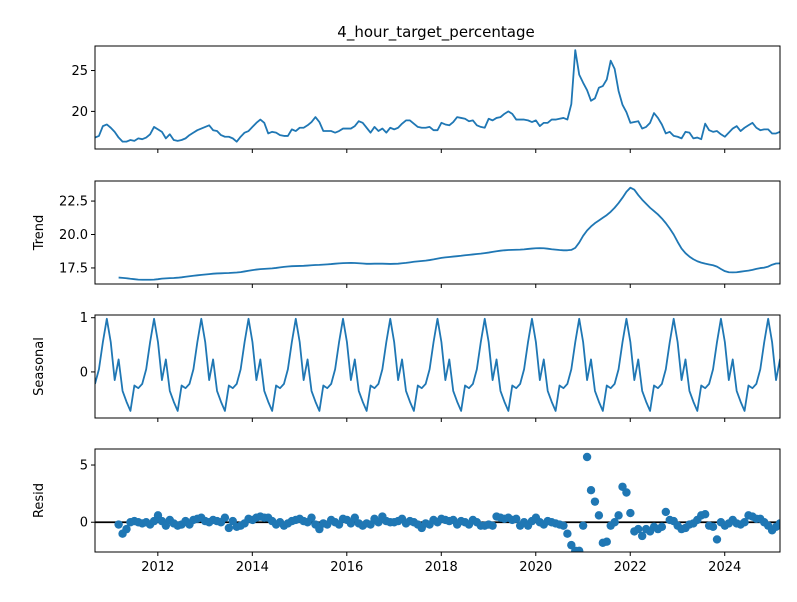  I want to click on resid-plot-area, so click(437, 502).